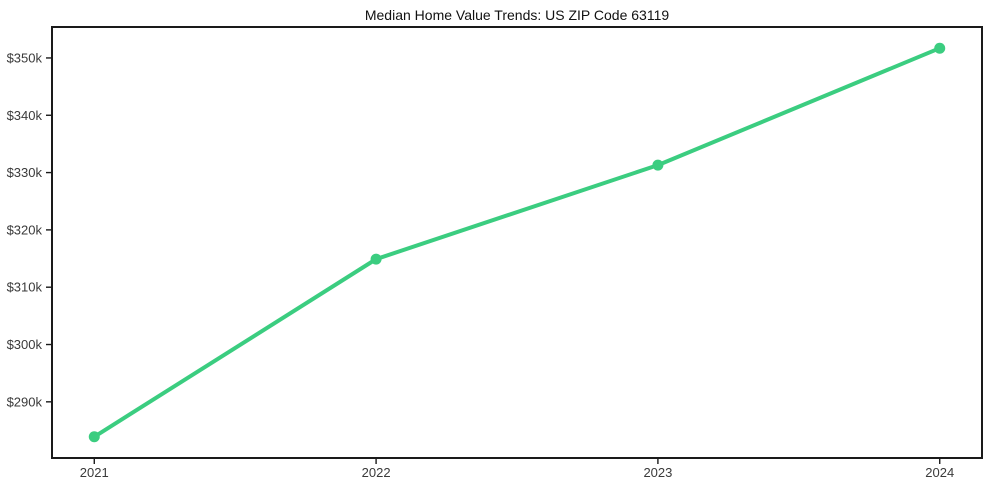  I want to click on y-tick-label: $310k, so click(25, 287).